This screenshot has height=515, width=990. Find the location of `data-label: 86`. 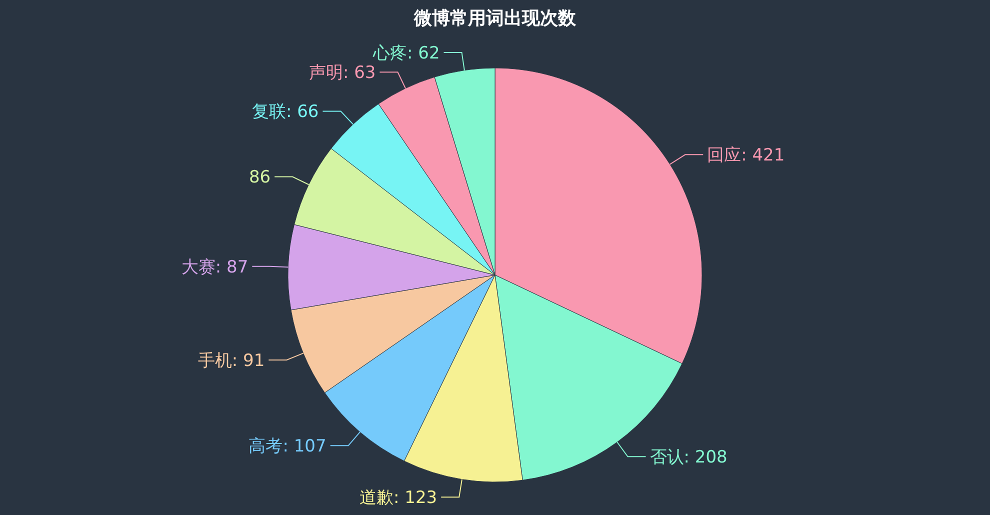

data-label: 86 is located at coordinates (259, 178).